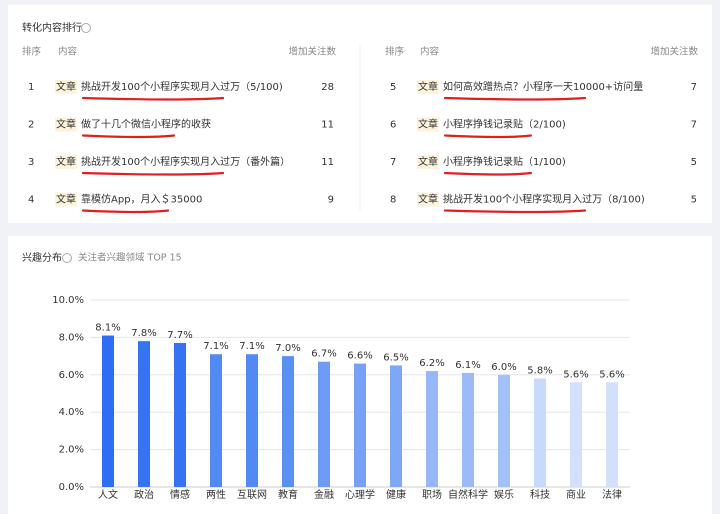  Describe the element at coordinates (31, 162) in the screenshot. I see `rank: 3` at that location.